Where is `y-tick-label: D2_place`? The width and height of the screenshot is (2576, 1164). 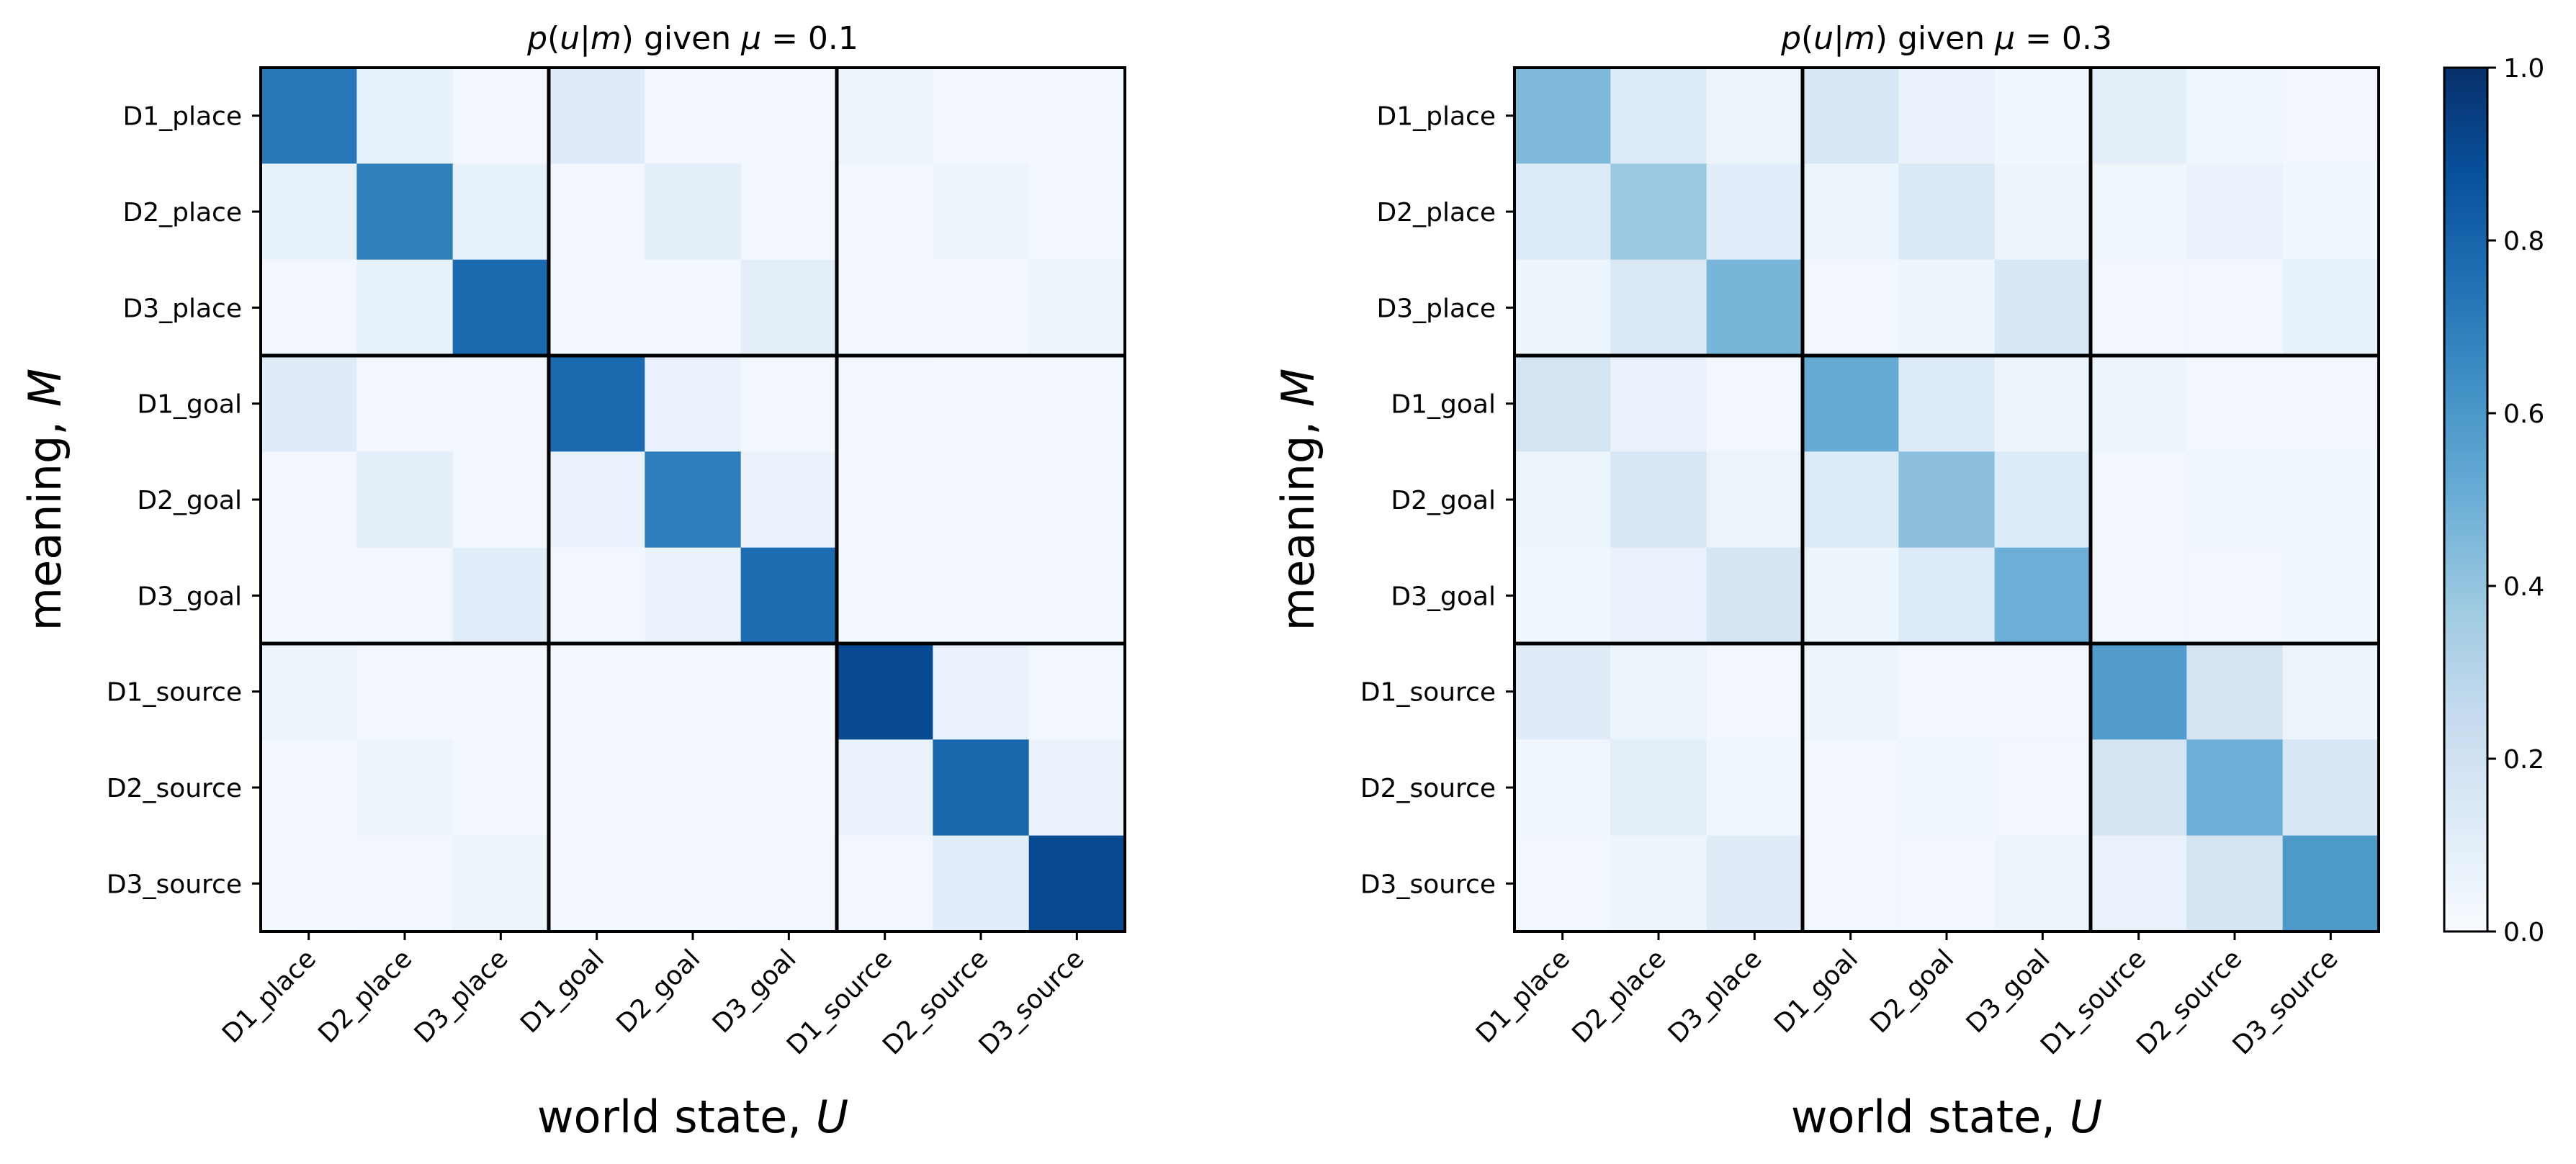
y-tick-label: D2_place is located at coordinates (1436, 212).